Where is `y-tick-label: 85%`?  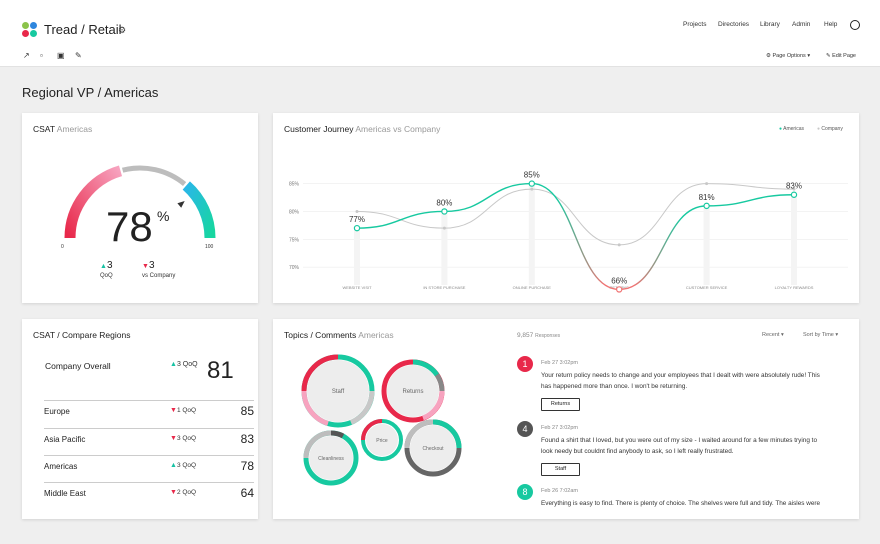 y-tick-label: 85% is located at coordinates (294, 185).